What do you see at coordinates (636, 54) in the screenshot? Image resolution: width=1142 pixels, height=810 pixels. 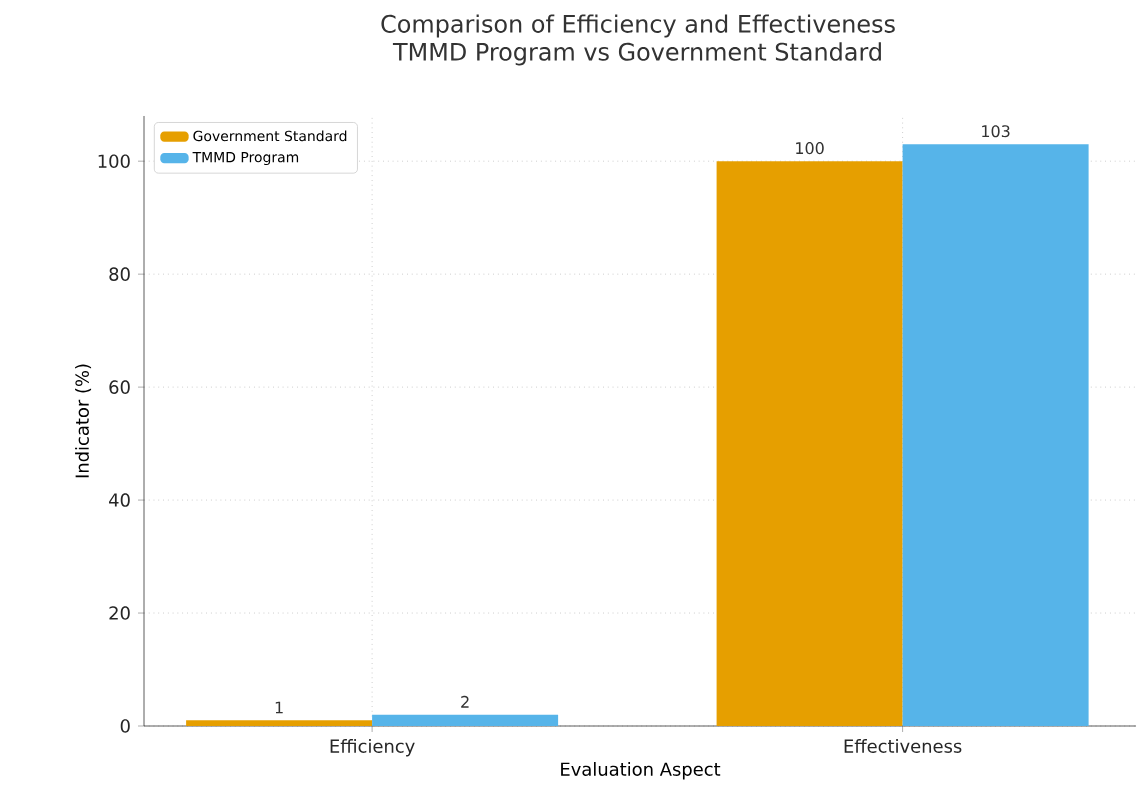 I see `chart-subtitle: TMMD Program vs Government Standard` at bounding box center [636, 54].